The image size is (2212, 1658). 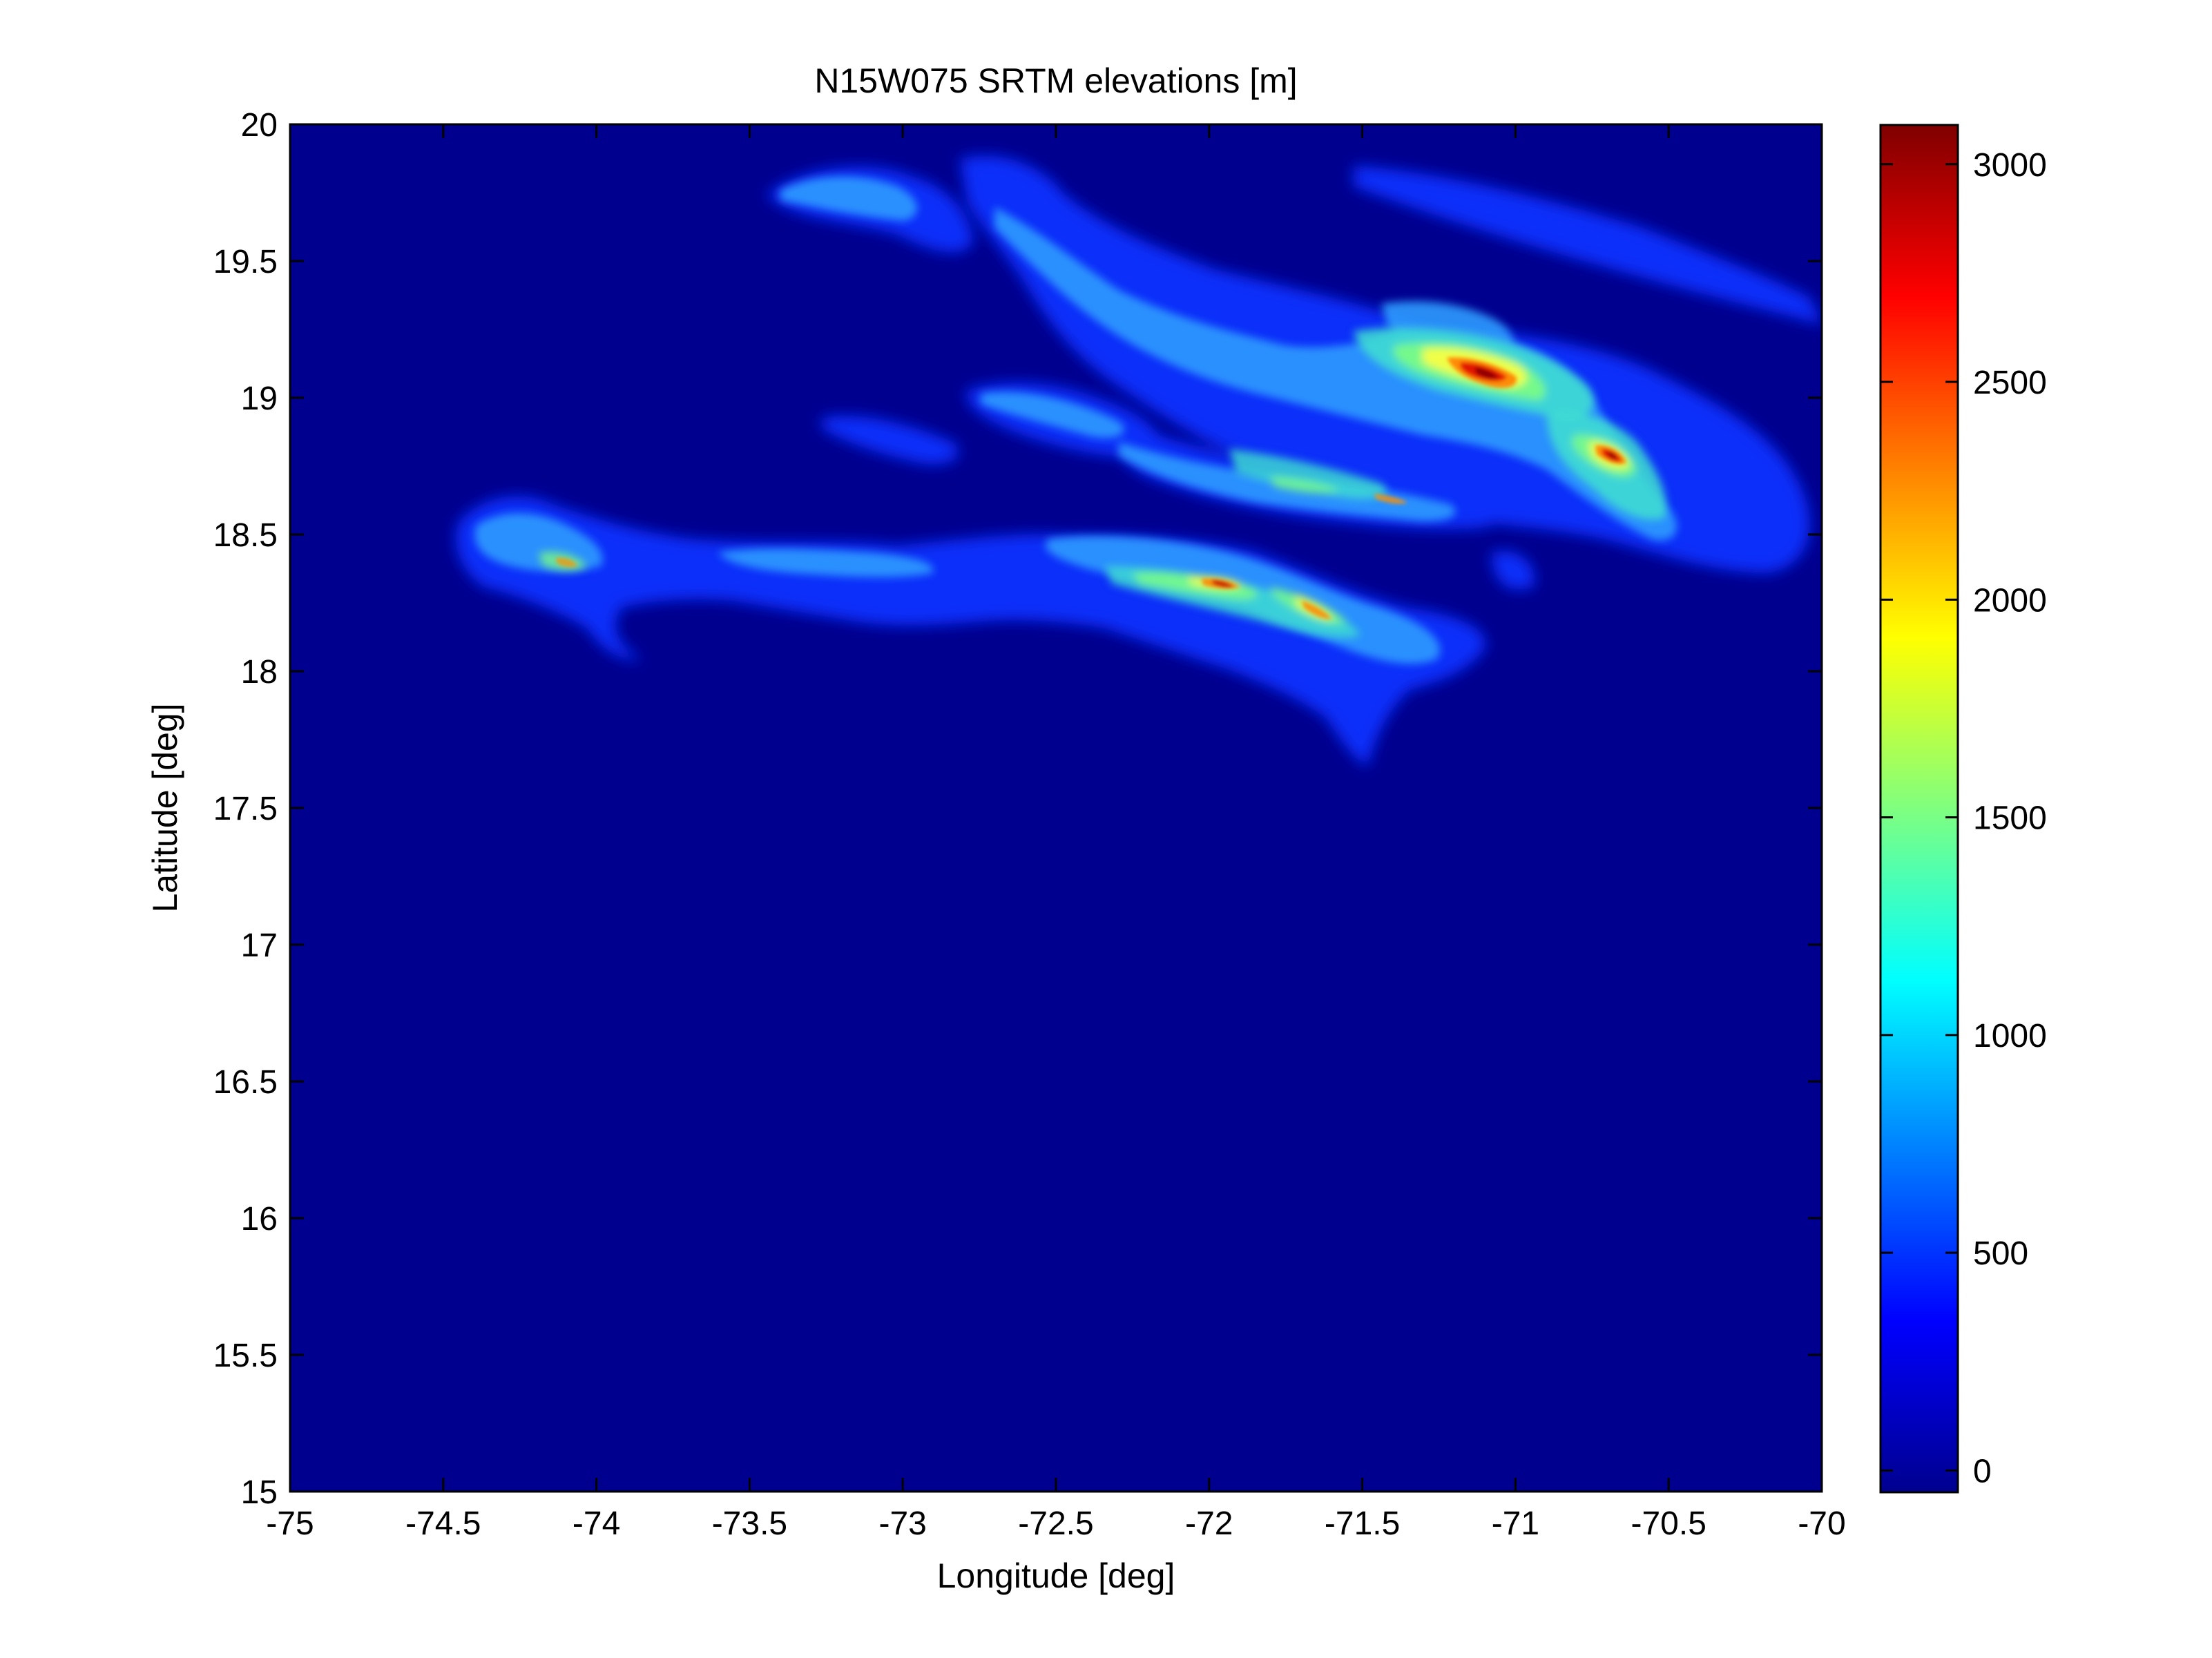 What do you see at coordinates (259, 398) in the screenshot?
I see `y-tick-label: 19` at bounding box center [259, 398].